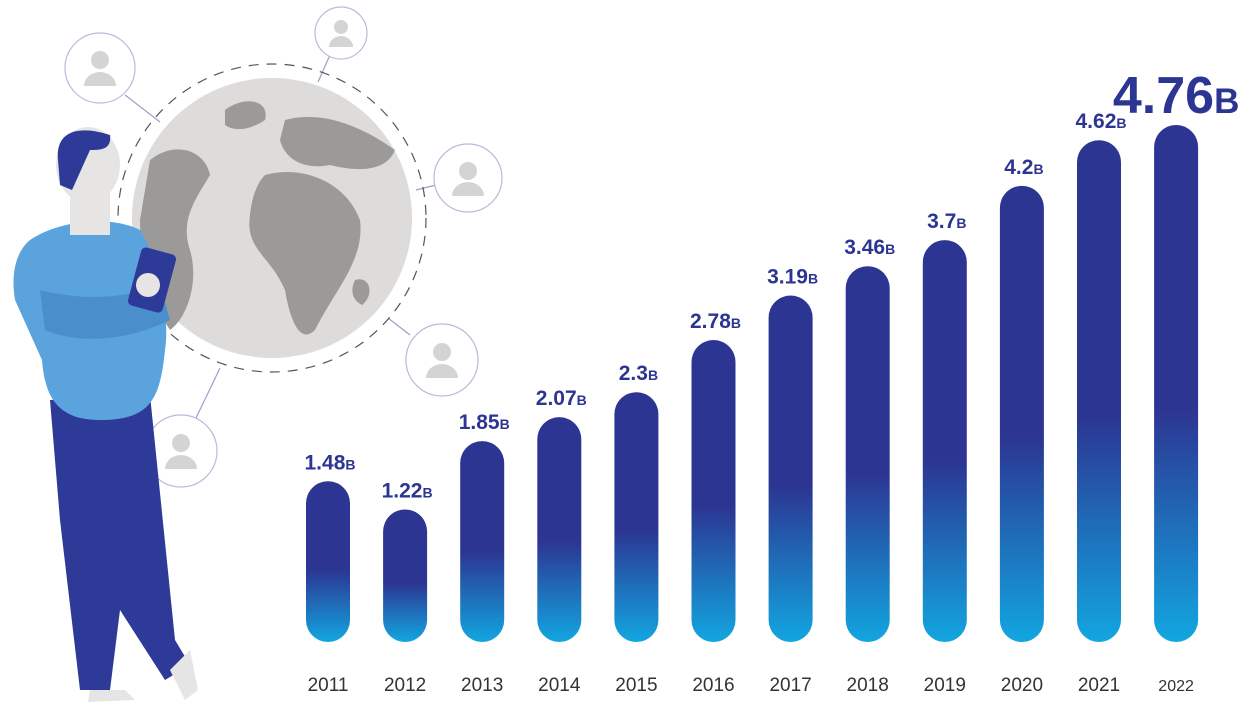 The height and width of the screenshot is (706, 1260). I want to click on x-tick-label: 2012, so click(405, 685).